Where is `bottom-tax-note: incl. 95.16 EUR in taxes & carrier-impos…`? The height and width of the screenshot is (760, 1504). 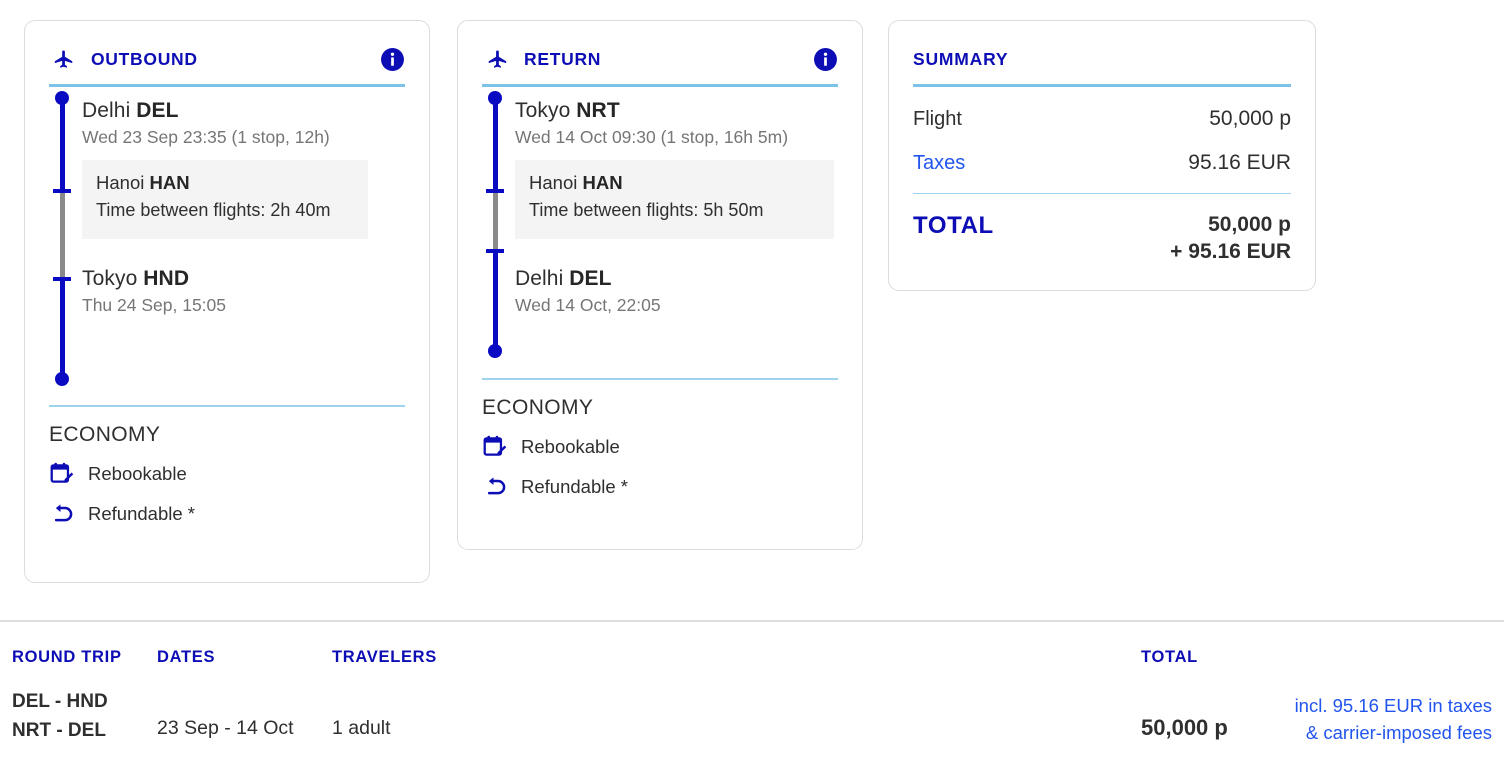
bottom-tax-note: incl. 95.16 EUR in taxes & carrier-impos… is located at coordinates (1393, 719).